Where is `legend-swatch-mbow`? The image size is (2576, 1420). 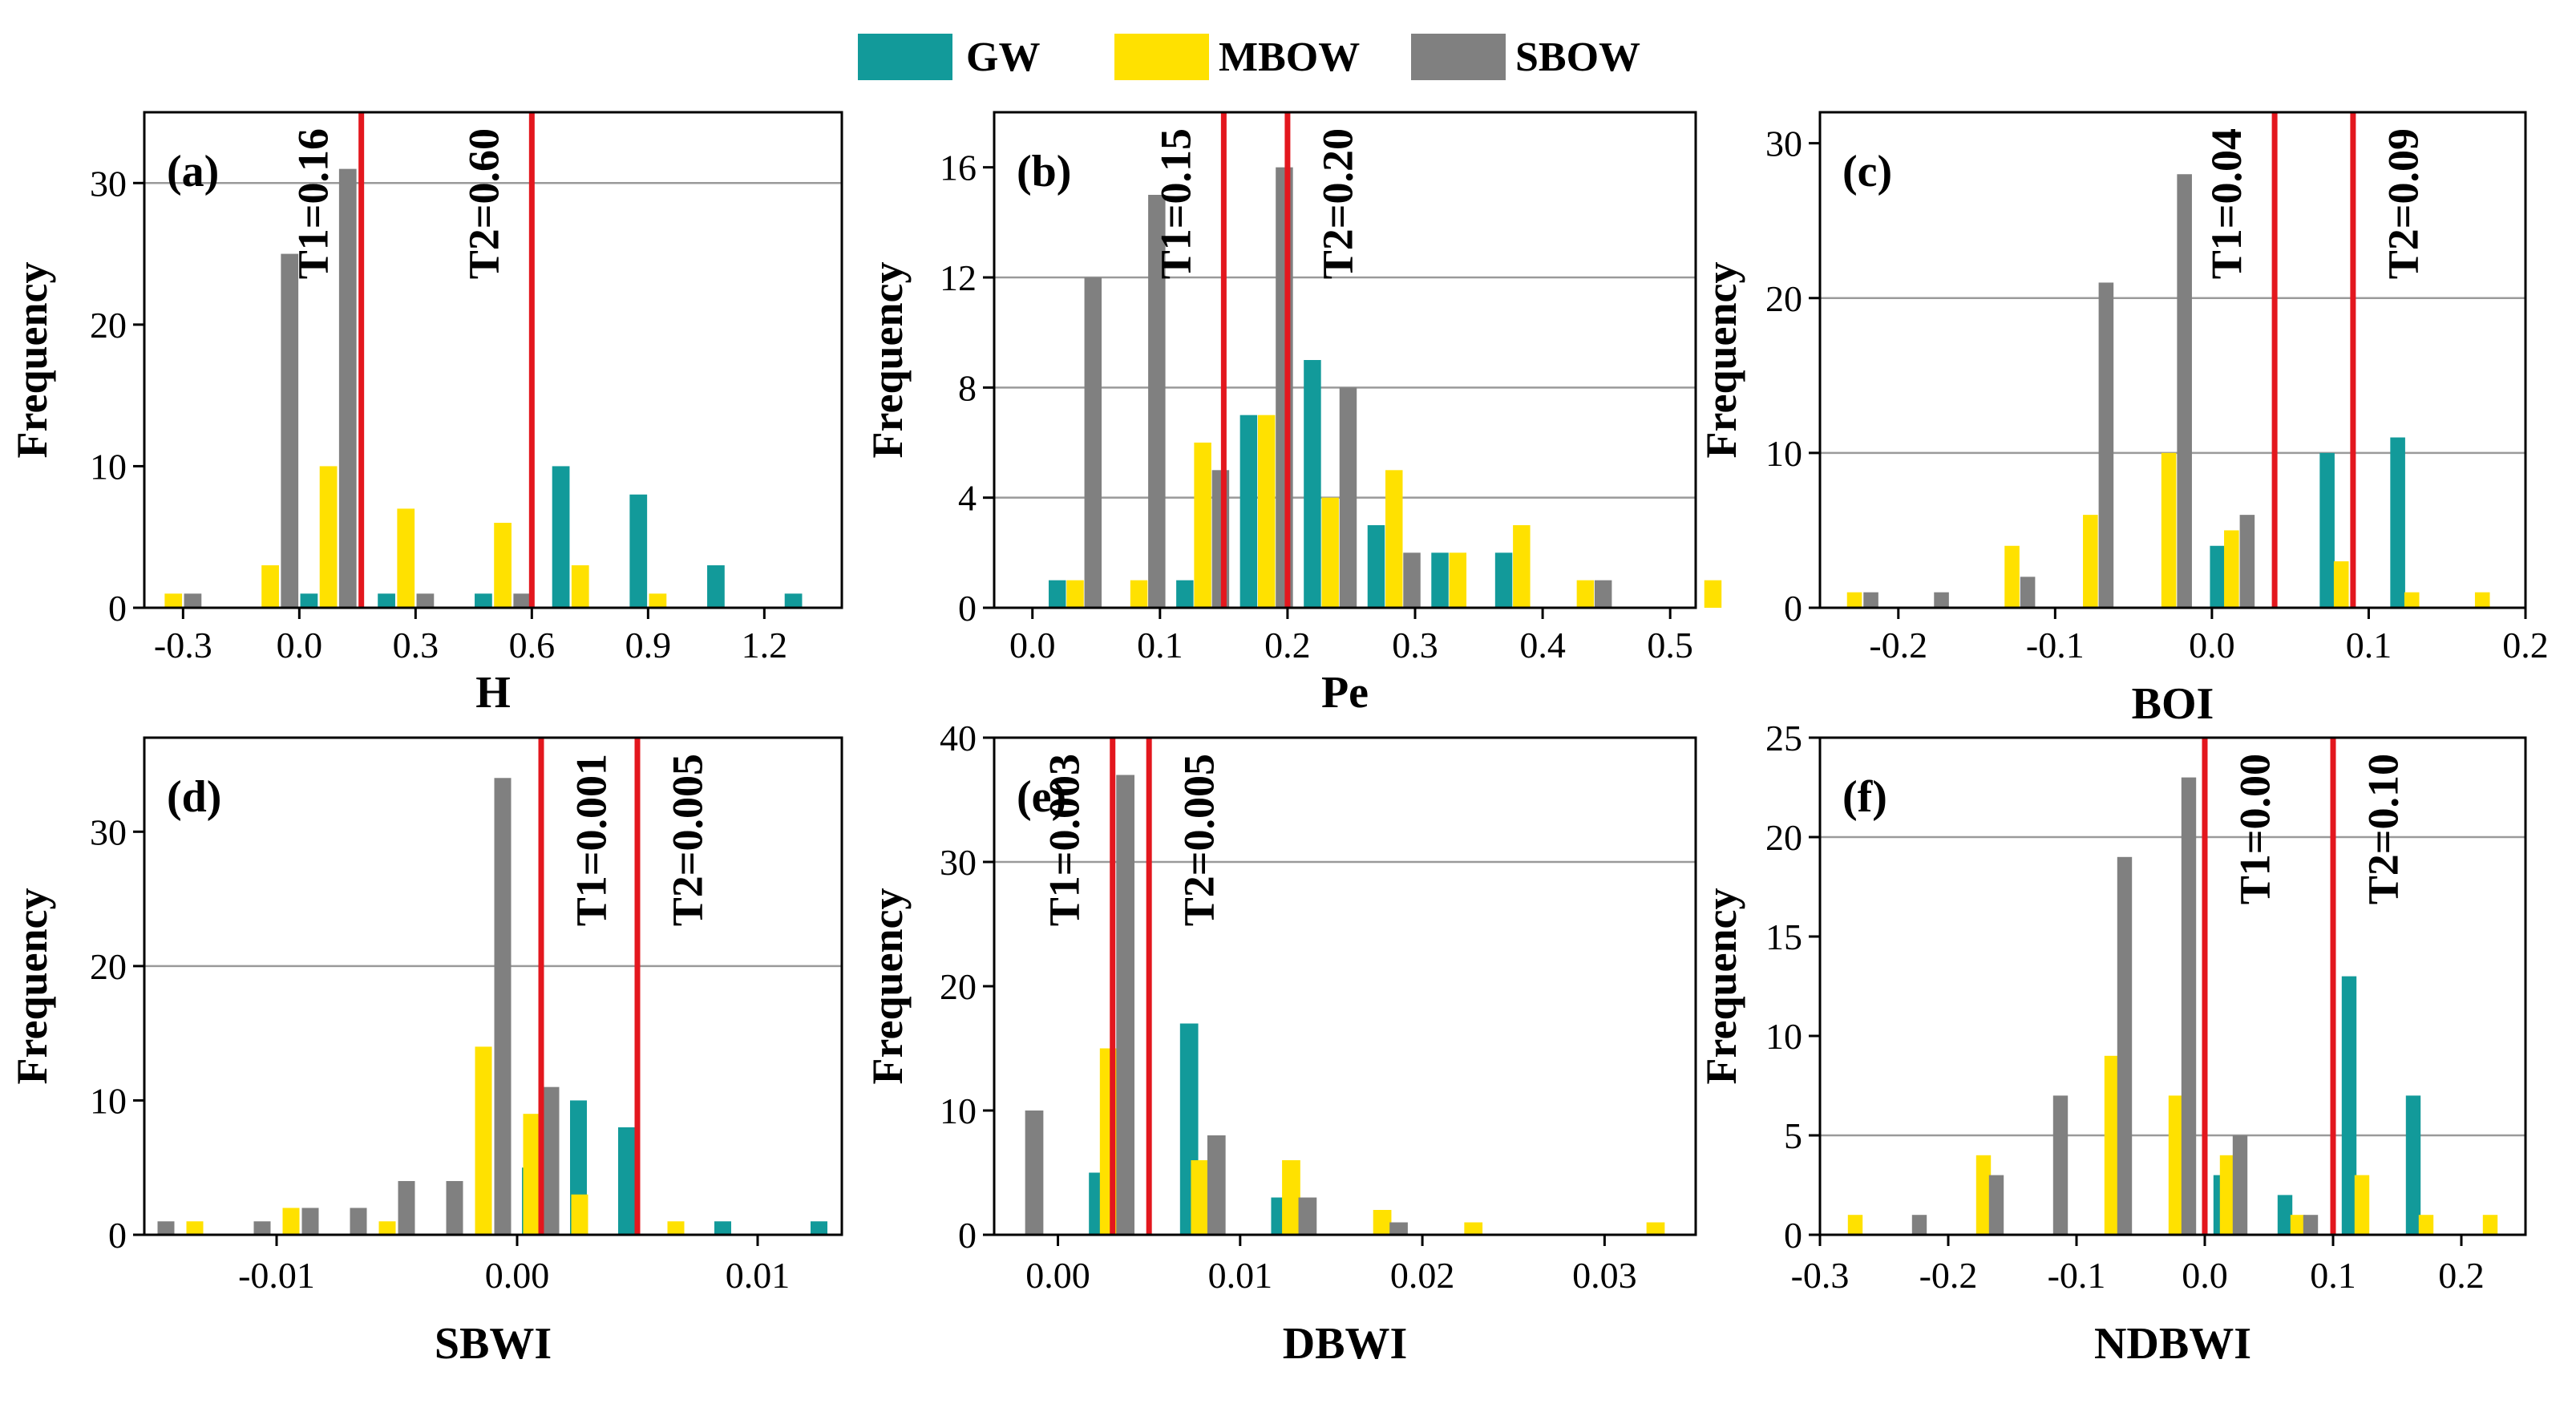
legend-swatch-mbow is located at coordinates (1161, 57).